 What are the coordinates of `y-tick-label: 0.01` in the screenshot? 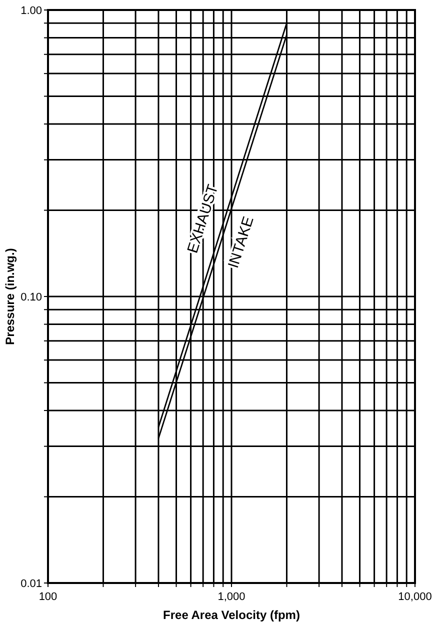 It's located at (31, 584).